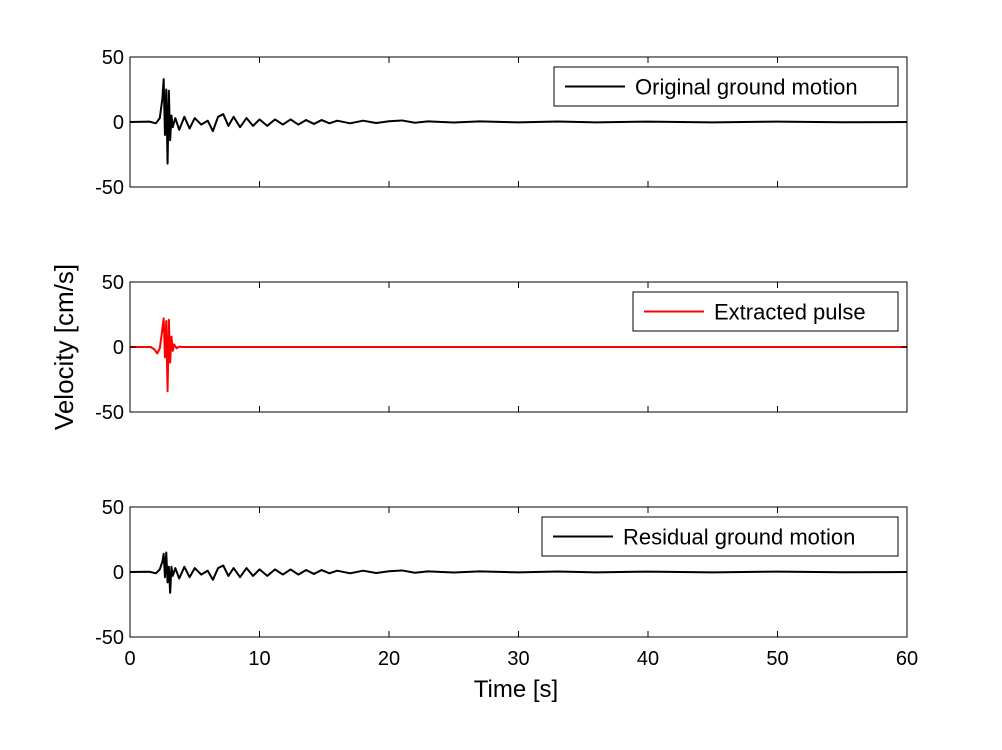  I want to click on legend: Original ground motion, so click(726, 86).